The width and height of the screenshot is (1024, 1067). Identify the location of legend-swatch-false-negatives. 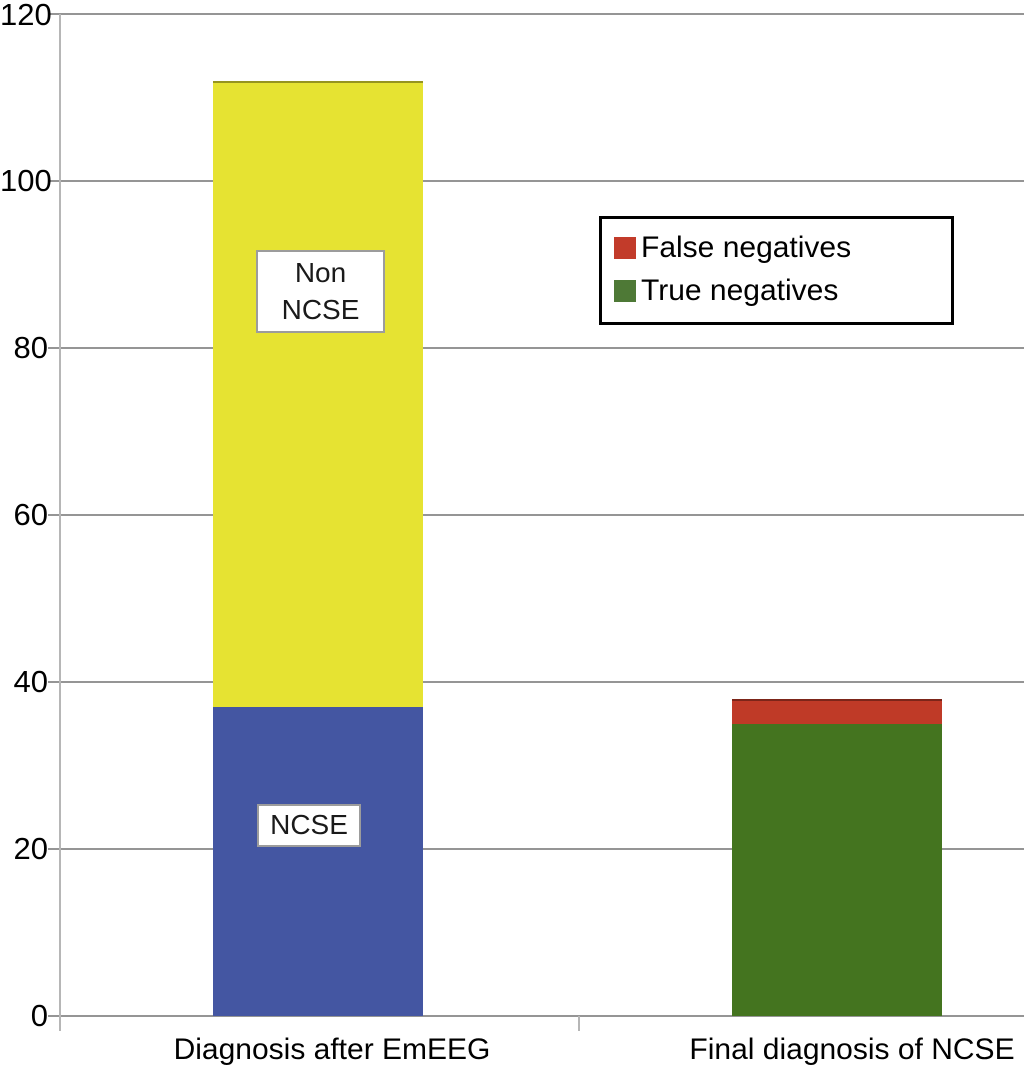
(625, 248).